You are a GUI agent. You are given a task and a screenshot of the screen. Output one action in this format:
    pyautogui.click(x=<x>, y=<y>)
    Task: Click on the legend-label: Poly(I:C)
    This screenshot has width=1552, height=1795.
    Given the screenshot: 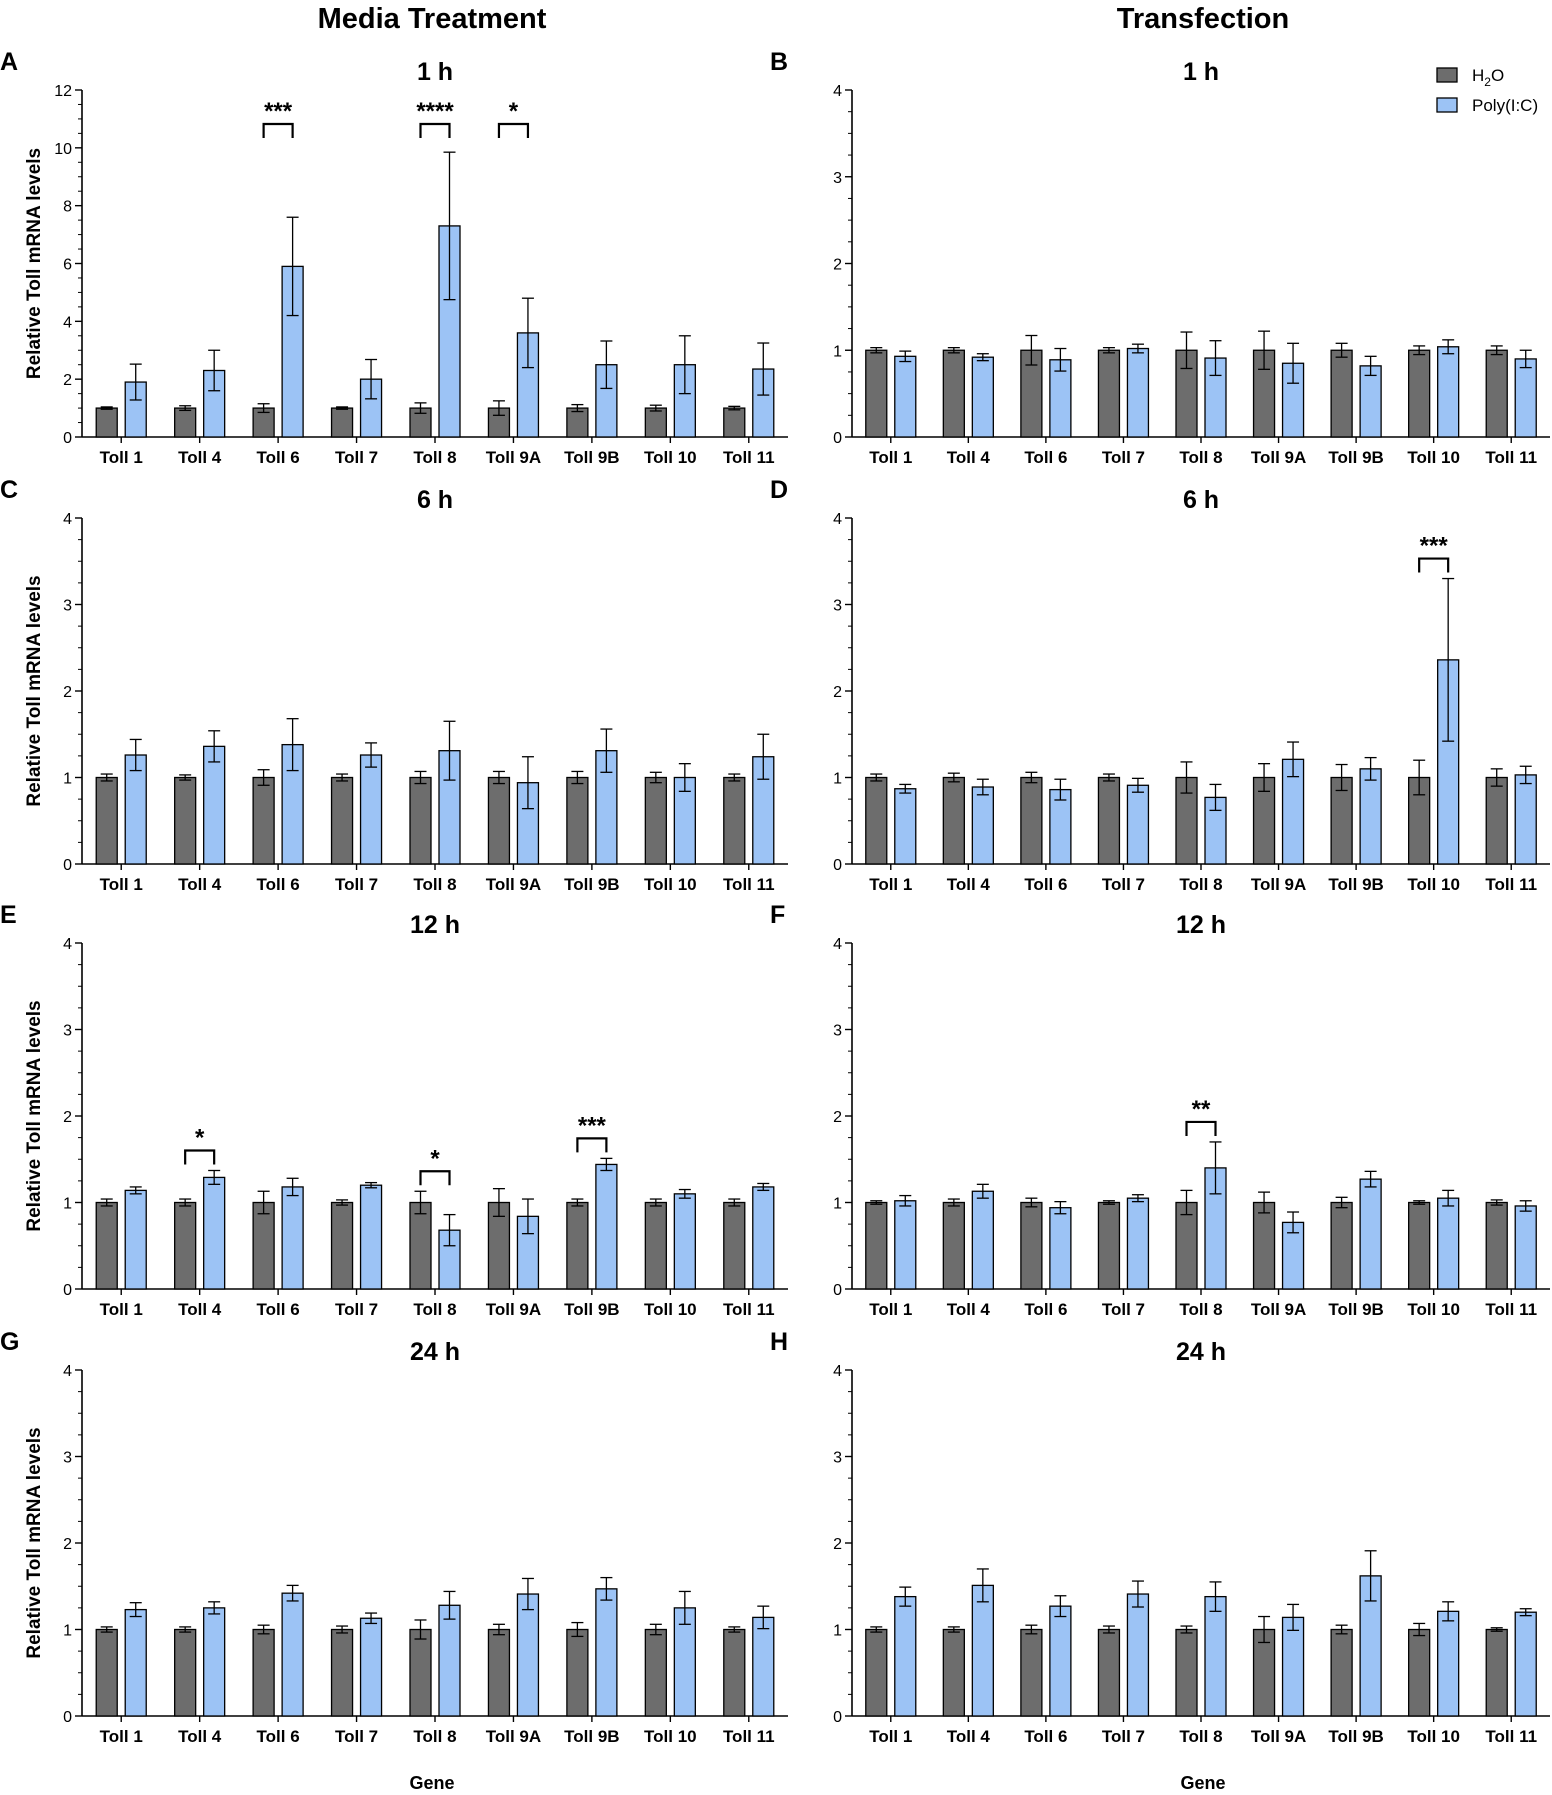 What is the action you would take?
    pyautogui.click(x=1505, y=105)
    